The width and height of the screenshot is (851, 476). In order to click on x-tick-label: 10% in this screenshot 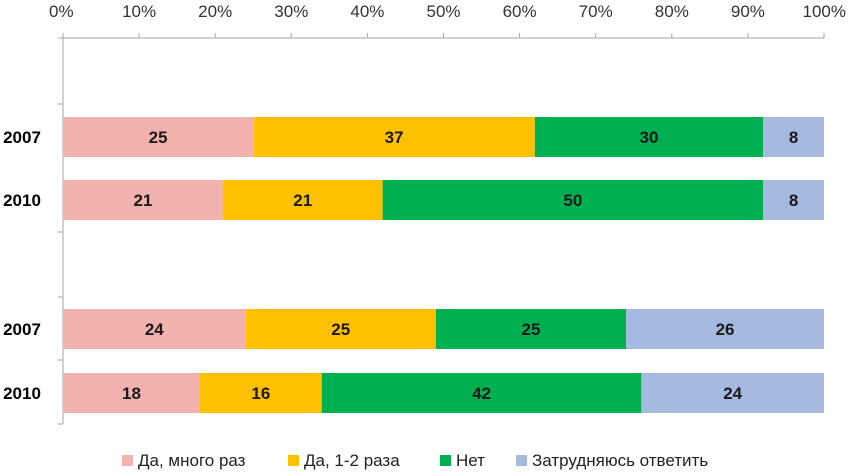, I will do `click(139, 11)`.